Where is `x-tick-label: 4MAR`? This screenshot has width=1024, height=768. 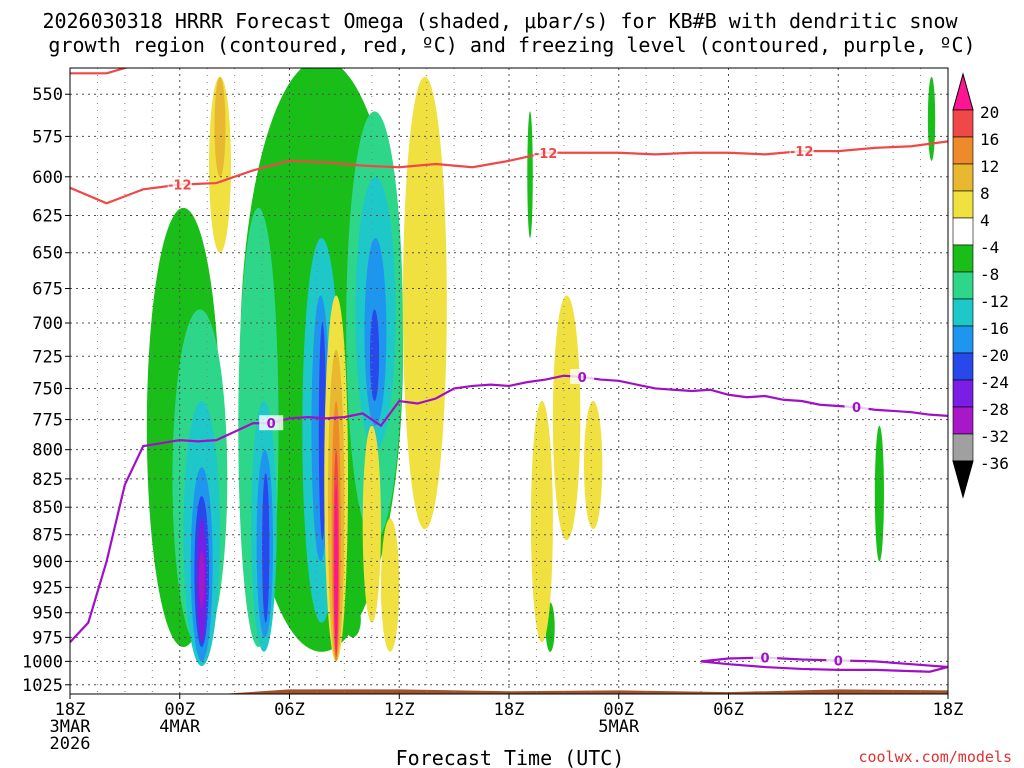
x-tick-label: 4MAR is located at coordinates (180, 727).